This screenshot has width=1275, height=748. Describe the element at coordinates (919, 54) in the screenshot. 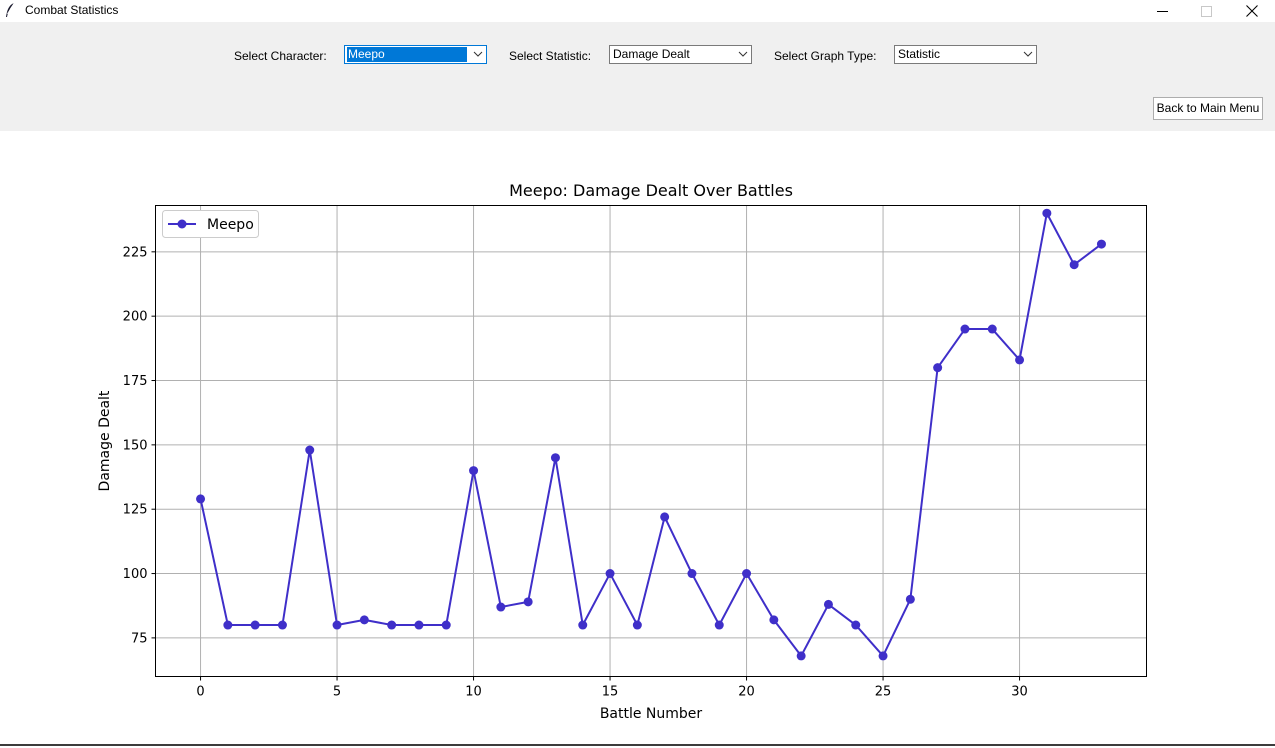

I see `graph-type-select-value: Statistic` at that location.